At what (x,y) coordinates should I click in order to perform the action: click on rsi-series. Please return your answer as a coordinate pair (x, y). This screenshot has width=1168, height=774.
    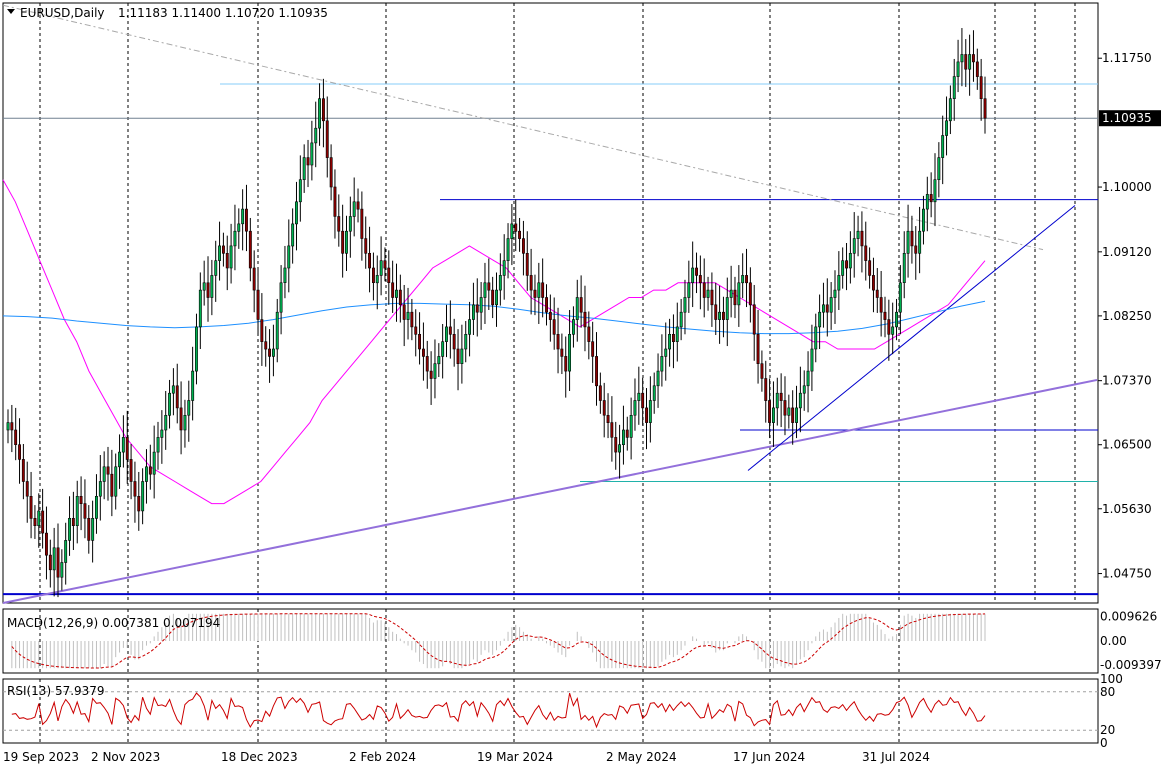
    Looking at the image, I should click on (550, 711).